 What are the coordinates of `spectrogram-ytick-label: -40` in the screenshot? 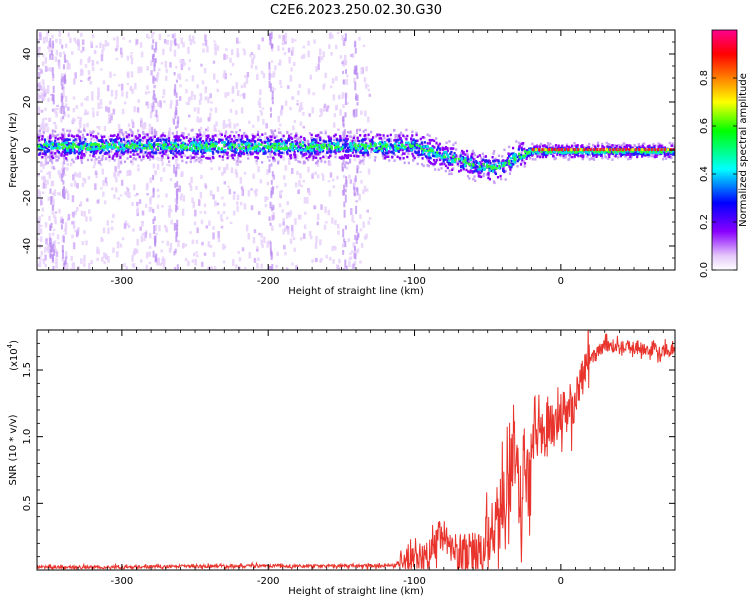 It's located at (27, 246).